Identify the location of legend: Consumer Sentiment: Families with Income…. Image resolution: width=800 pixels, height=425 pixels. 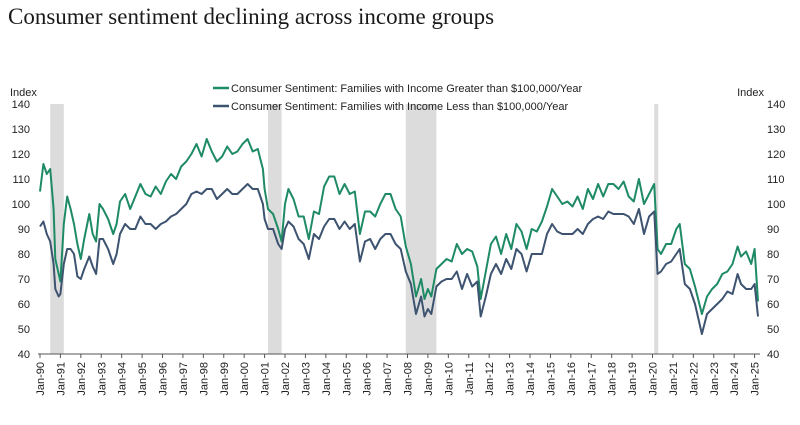
(397, 98).